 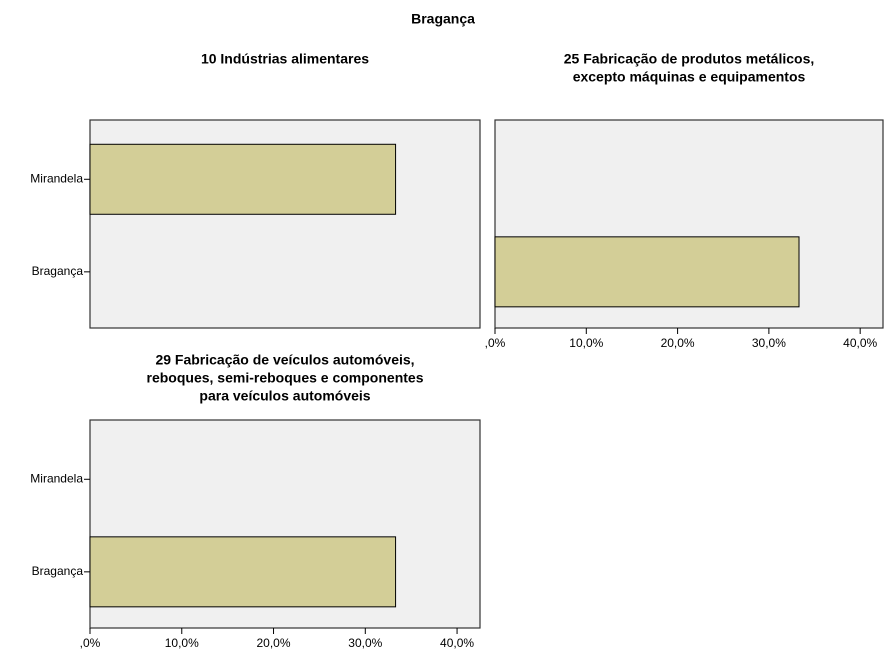 What do you see at coordinates (443, 19) in the screenshot?
I see `main-title: Bragança` at bounding box center [443, 19].